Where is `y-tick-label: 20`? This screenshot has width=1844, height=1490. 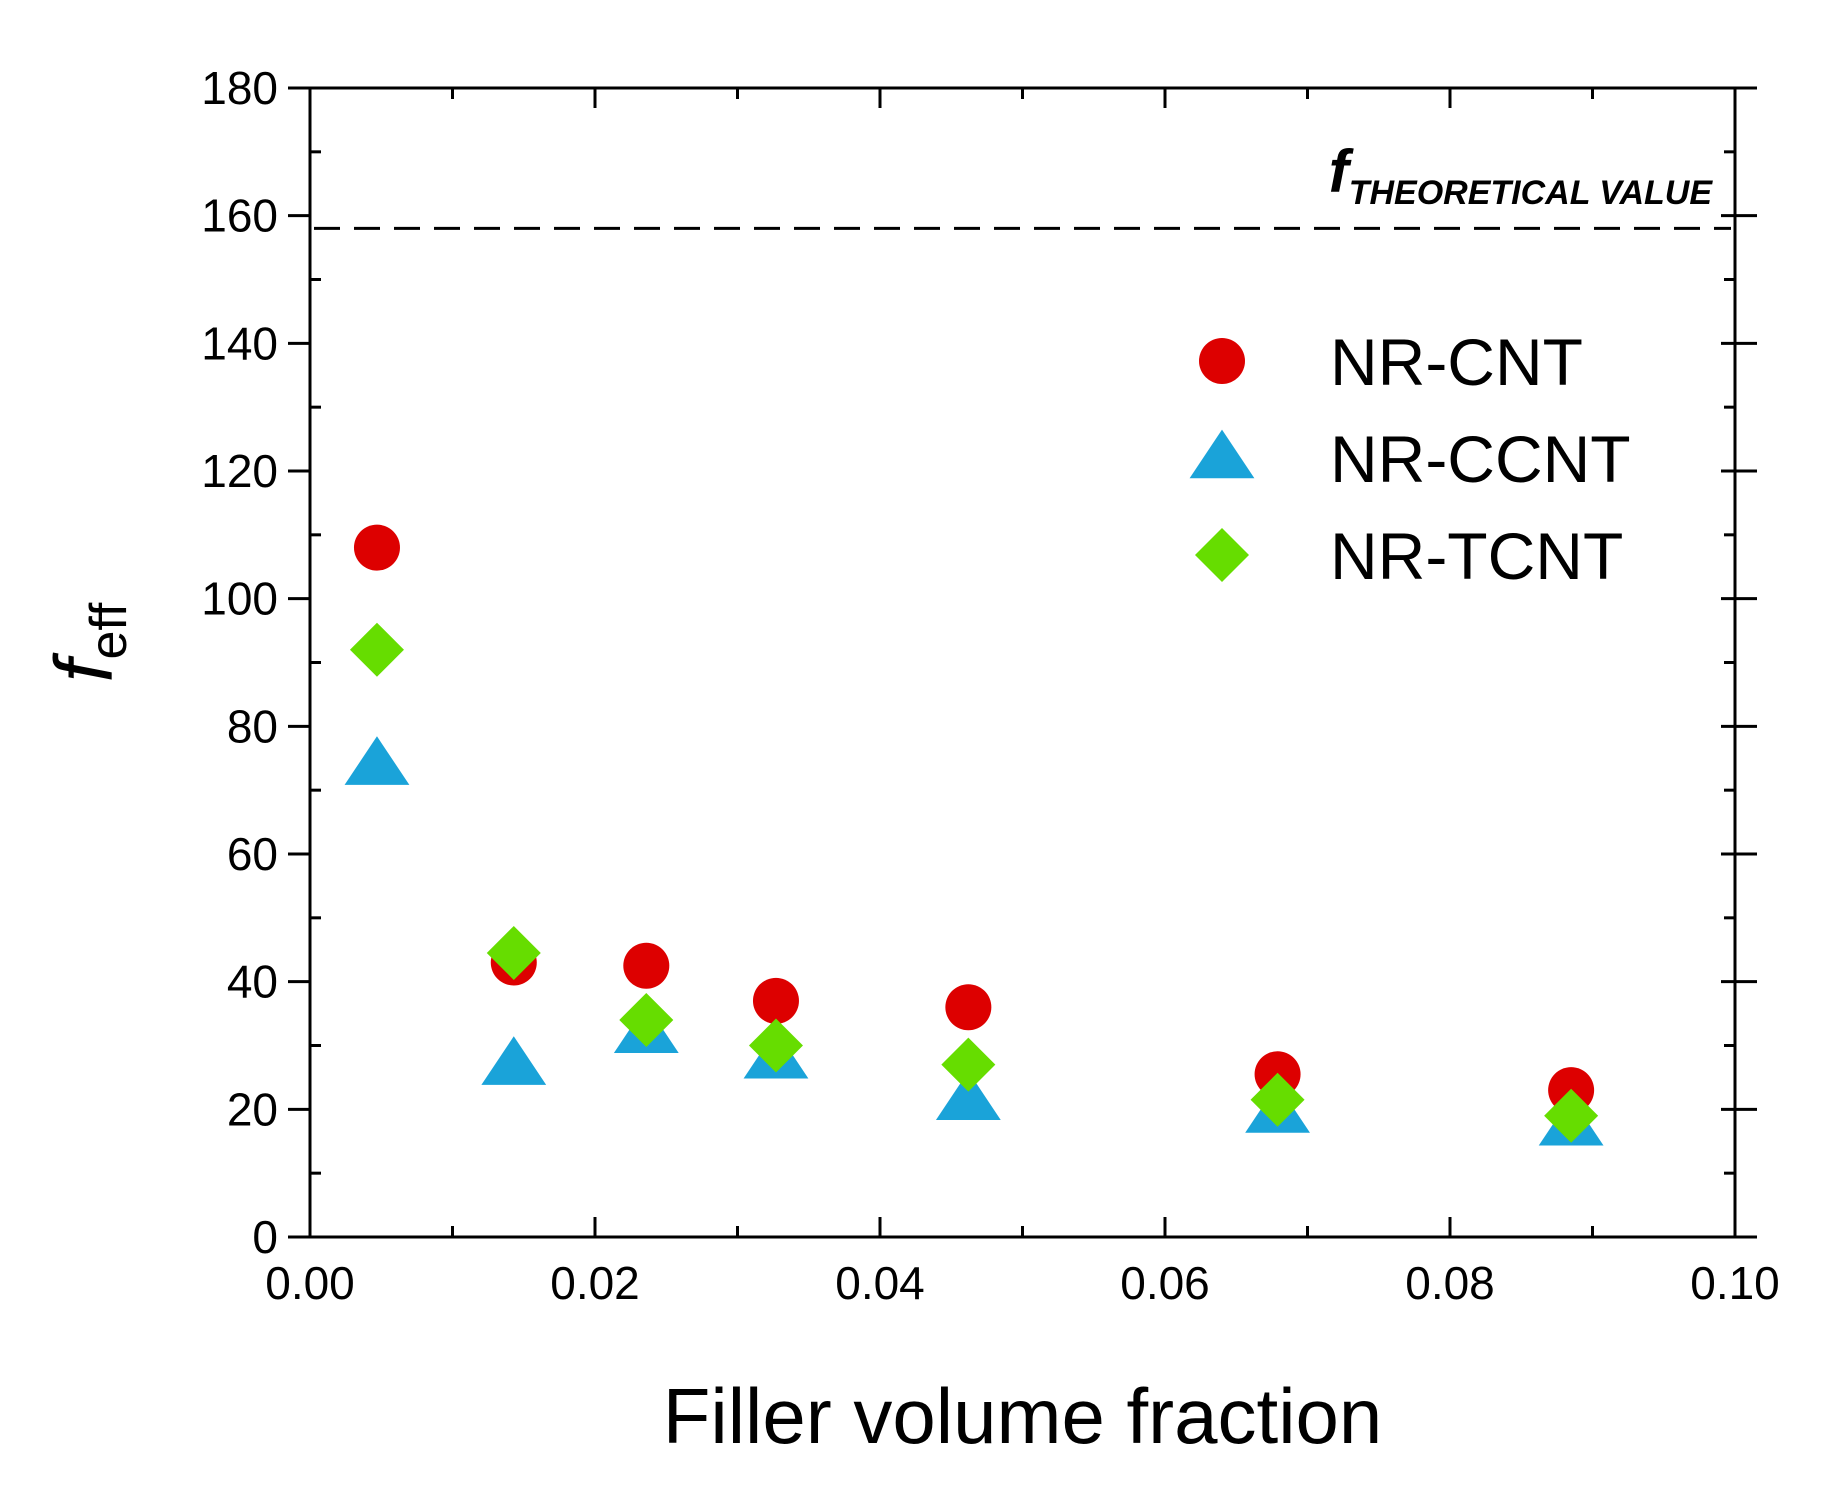
y-tick-label: 20 is located at coordinates (252, 1109).